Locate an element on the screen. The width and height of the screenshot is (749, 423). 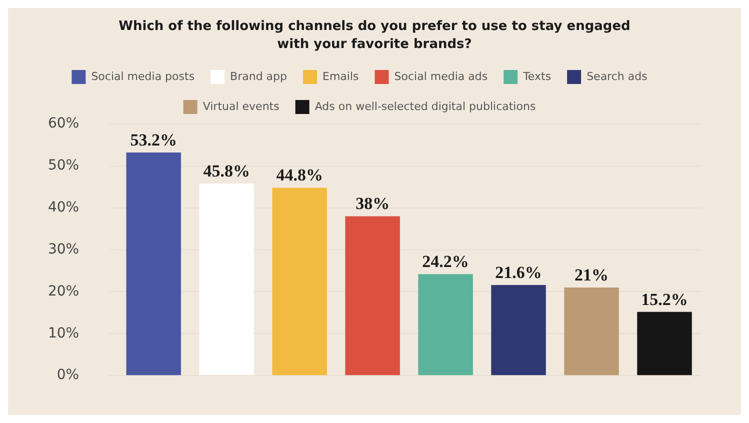
legend-label: Virtual events is located at coordinates (241, 106).